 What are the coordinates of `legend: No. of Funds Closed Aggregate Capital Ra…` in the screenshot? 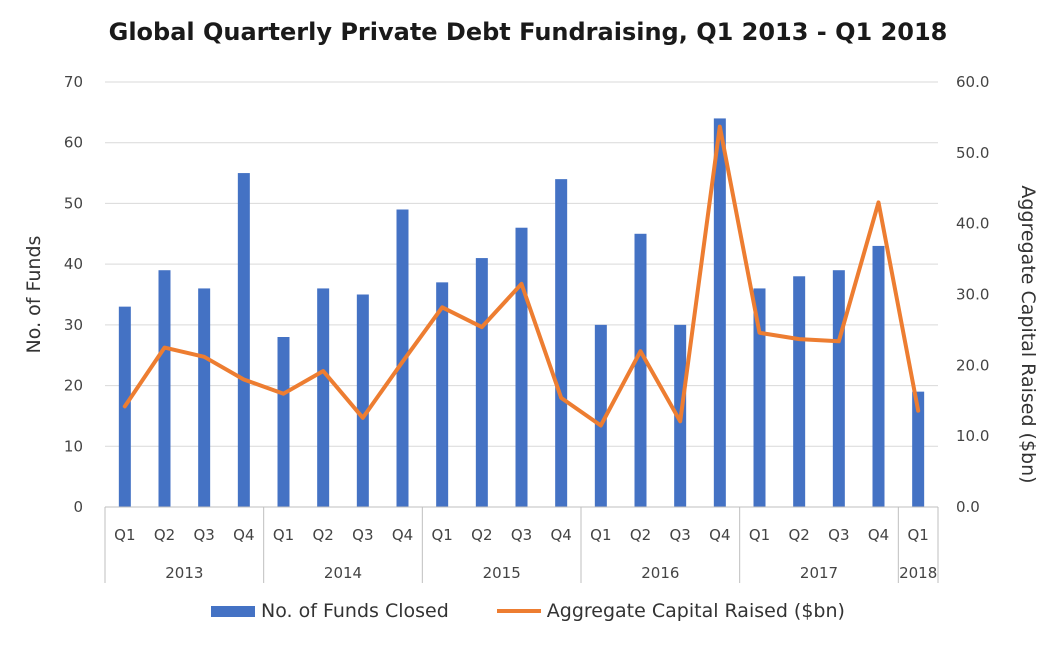 It's located at (528, 611).